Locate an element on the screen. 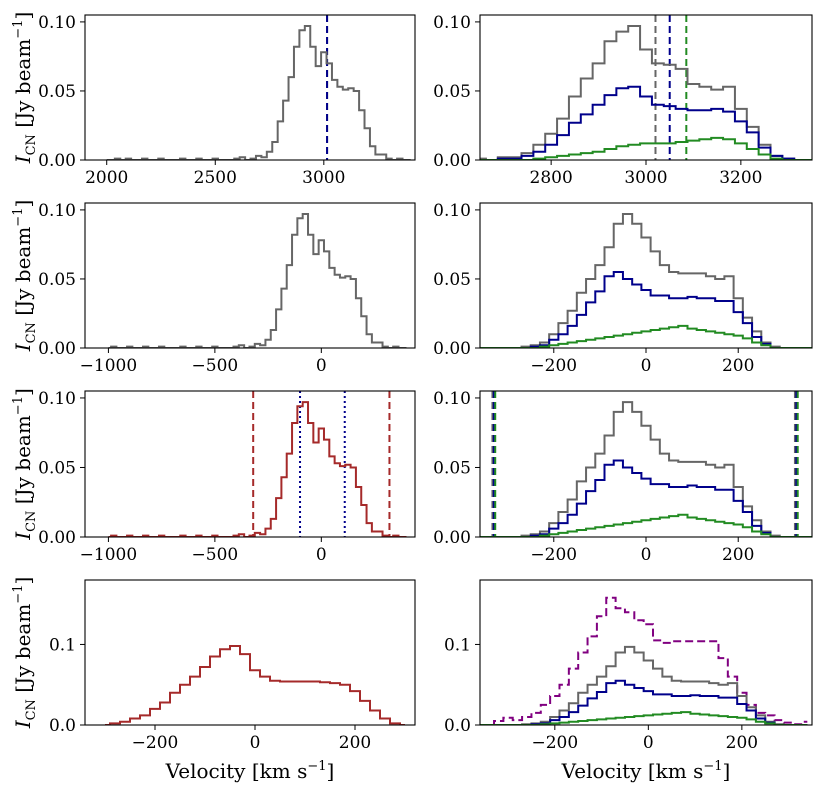 This screenshot has height=792, width=822. panel-p8: −200 0 200 0.0 0.1 Velocity [km s−1] is located at coordinates (628, 681).